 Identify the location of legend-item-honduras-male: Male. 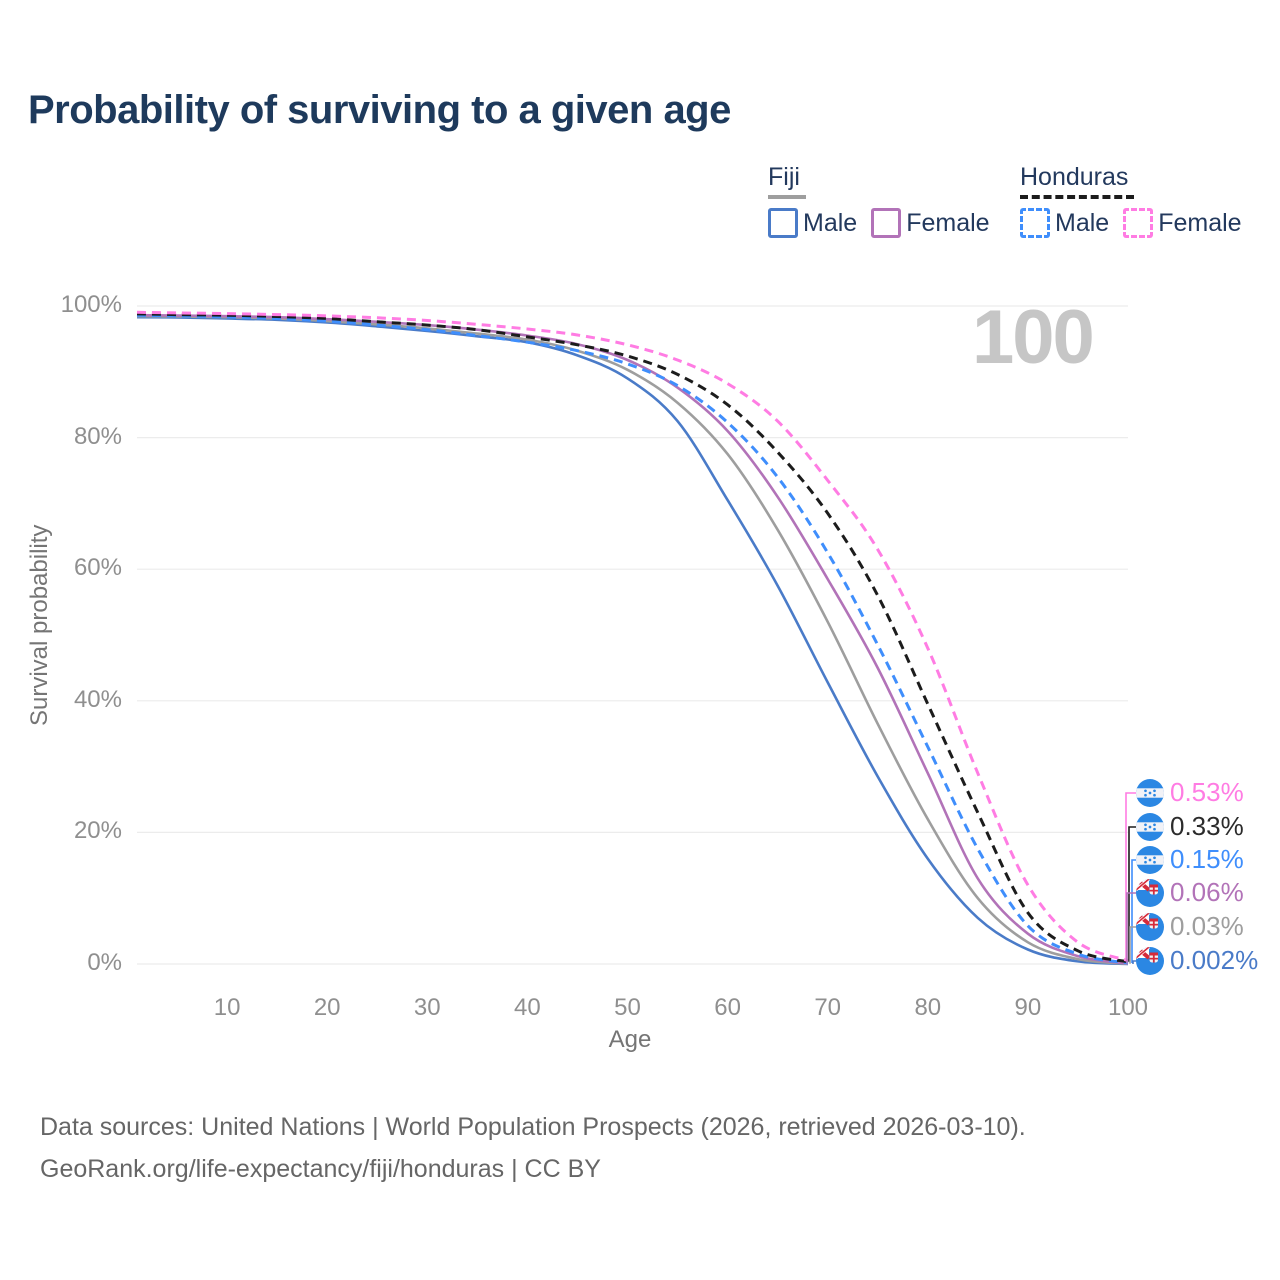
(1064, 223).